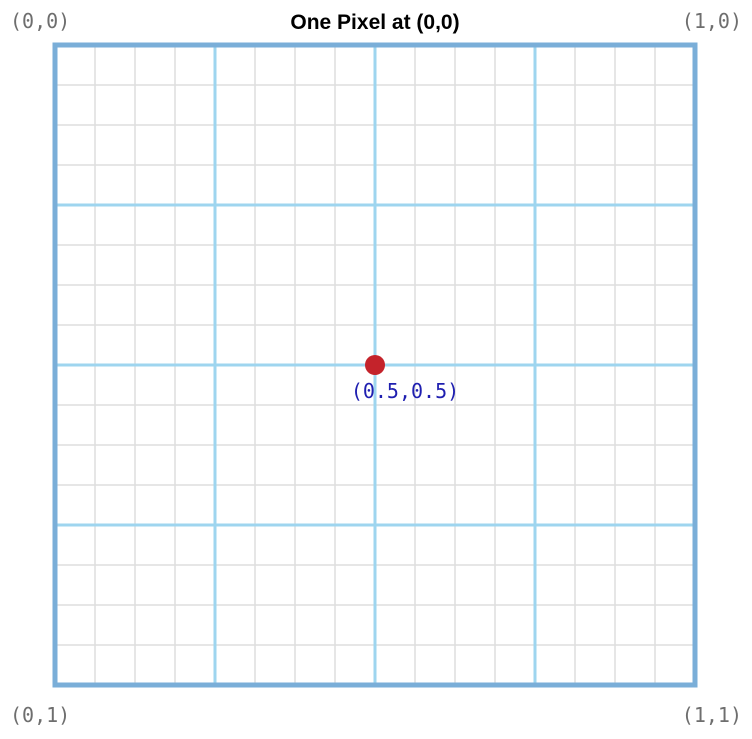  What do you see at coordinates (40, 21) in the screenshot?
I see `corner-label: (0,0)` at bounding box center [40, 21].